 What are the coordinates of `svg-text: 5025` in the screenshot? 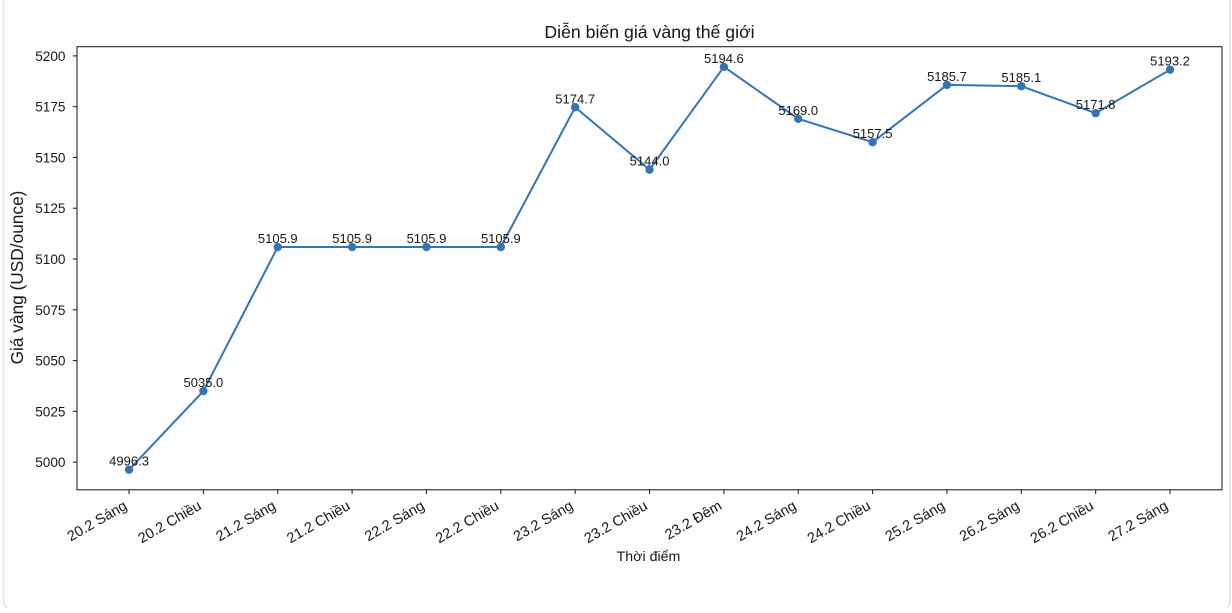 It's located at (50, 411).